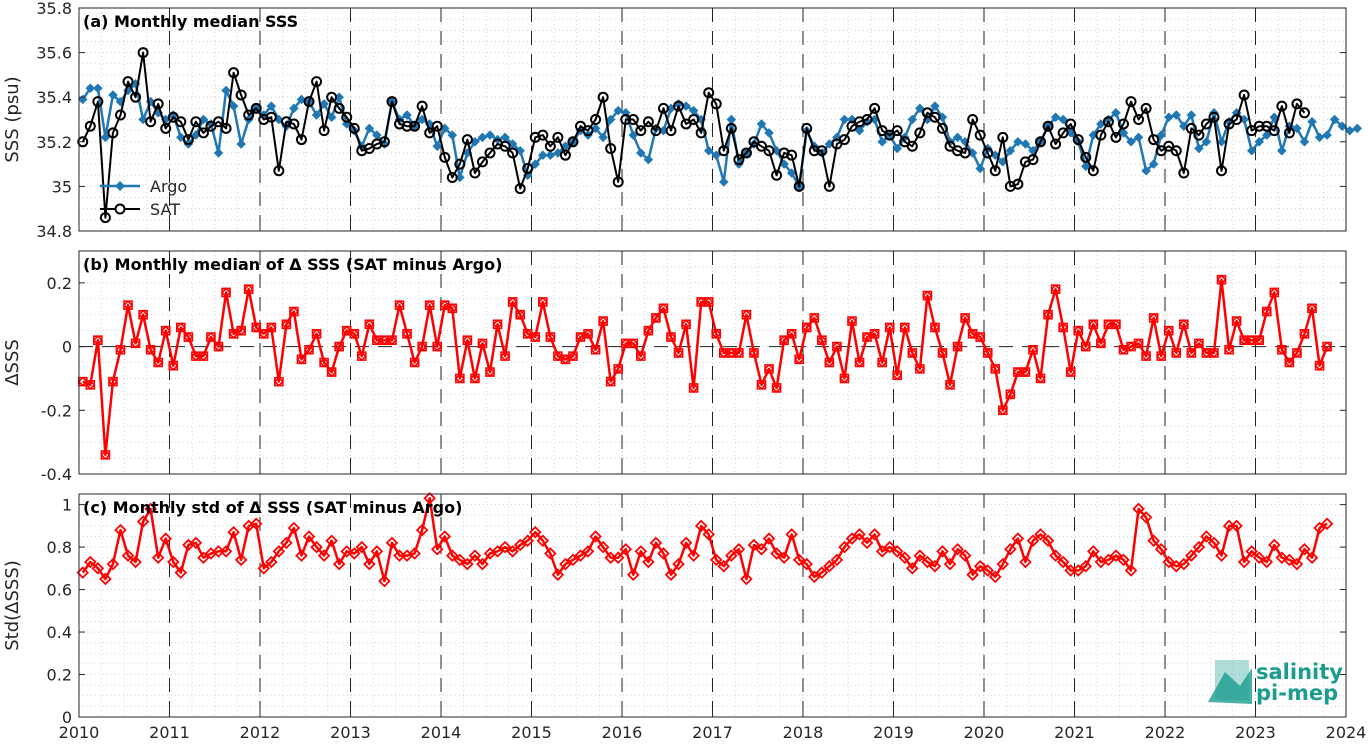 This screenshot has width=1368, height=745. I want to click on x-tick-label: 2015, so click(531, 732).